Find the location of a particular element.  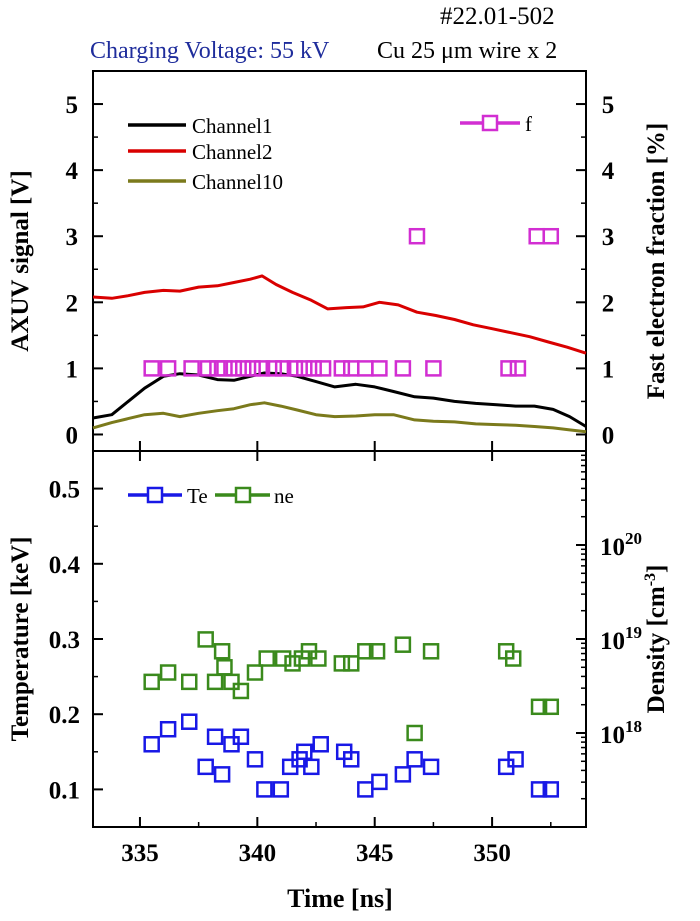

legend-marker-te is located at coordinates (155, 495).